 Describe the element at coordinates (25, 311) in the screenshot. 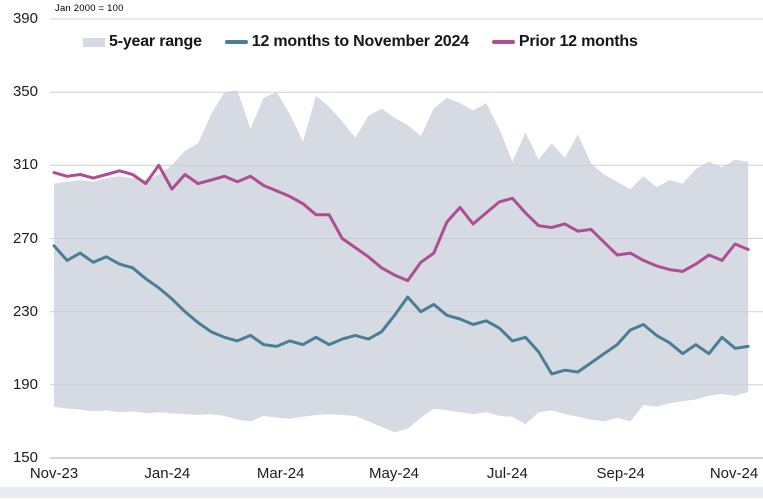

I see `y-tick-label-230: 230` at that location.